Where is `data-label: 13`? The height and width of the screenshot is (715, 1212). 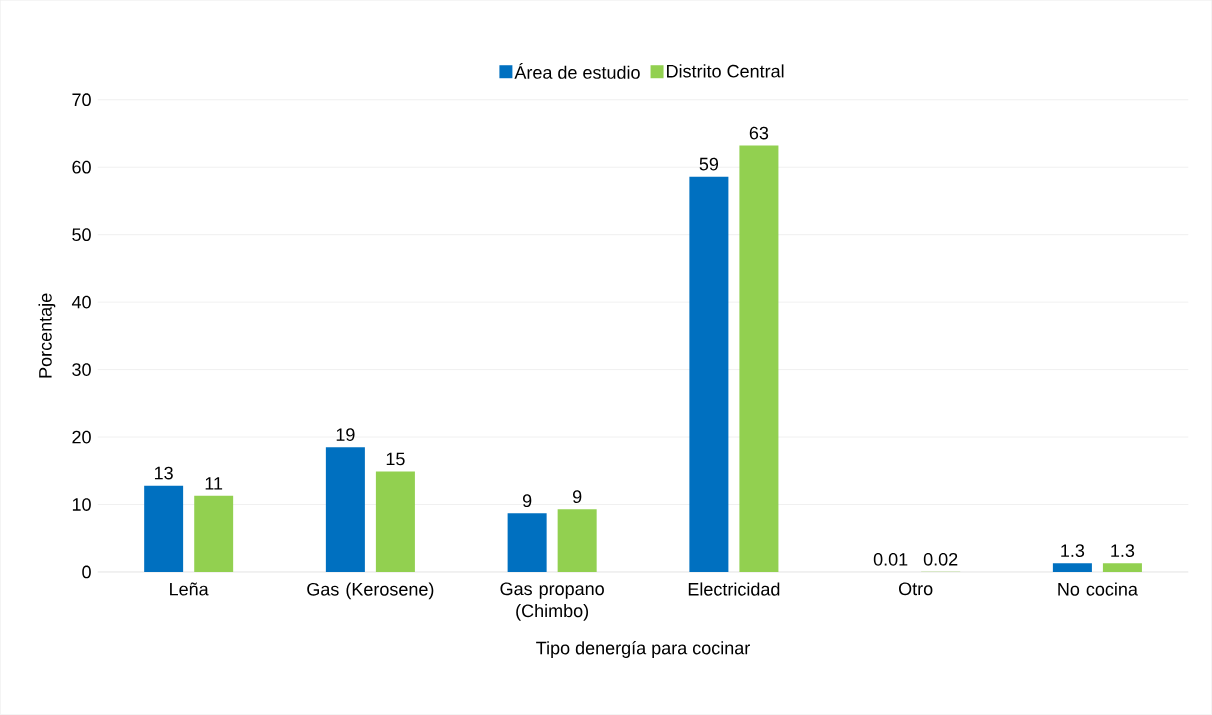
data-label: 13 is located at coordinates (163, 473).